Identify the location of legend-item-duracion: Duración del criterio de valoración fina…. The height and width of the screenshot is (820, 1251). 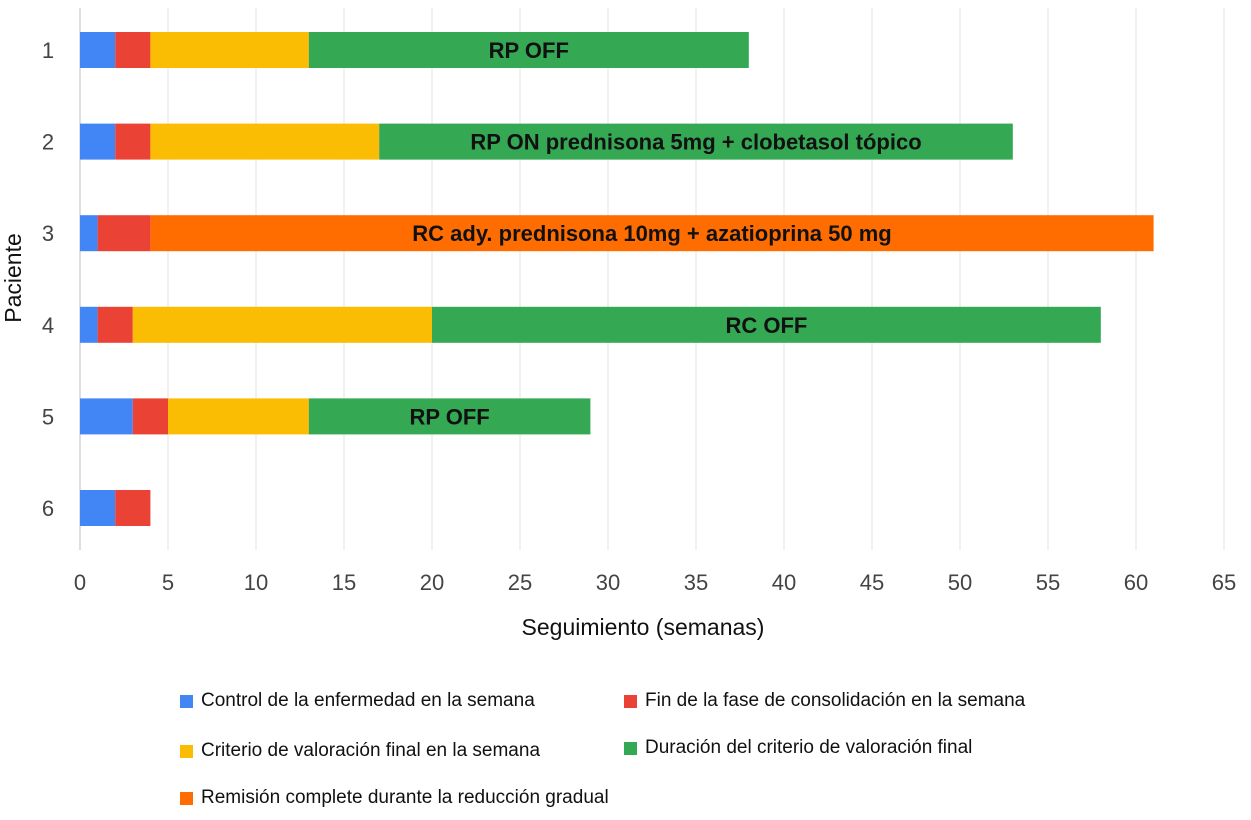
(798, 748).